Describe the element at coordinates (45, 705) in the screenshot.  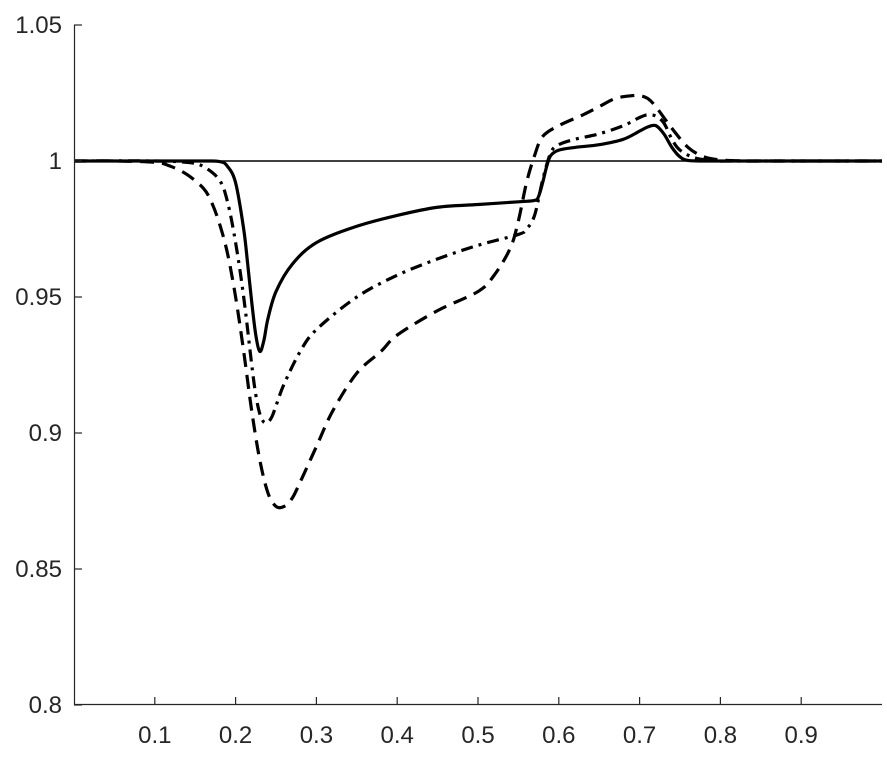
I see `y-tick-label: 0.8` at that location.